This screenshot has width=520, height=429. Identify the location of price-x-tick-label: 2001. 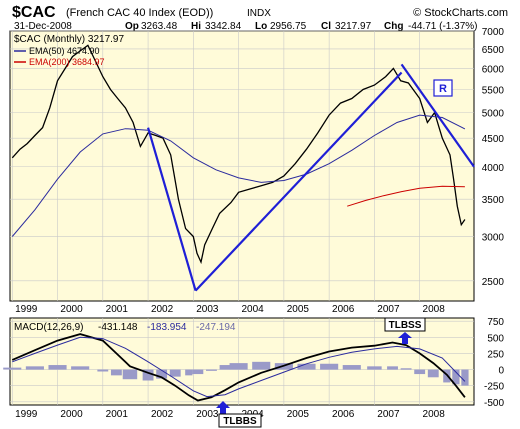
(117, 309).